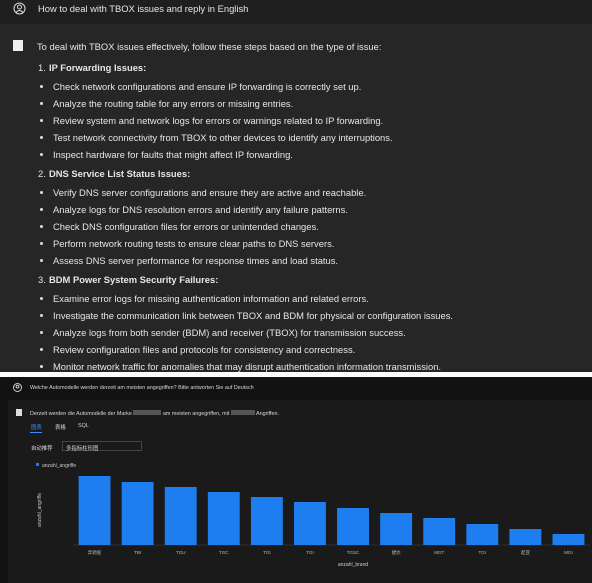  Describe the element at coordinates (42, 67) in the screenshot. I see `section-number: 1.` at that location.